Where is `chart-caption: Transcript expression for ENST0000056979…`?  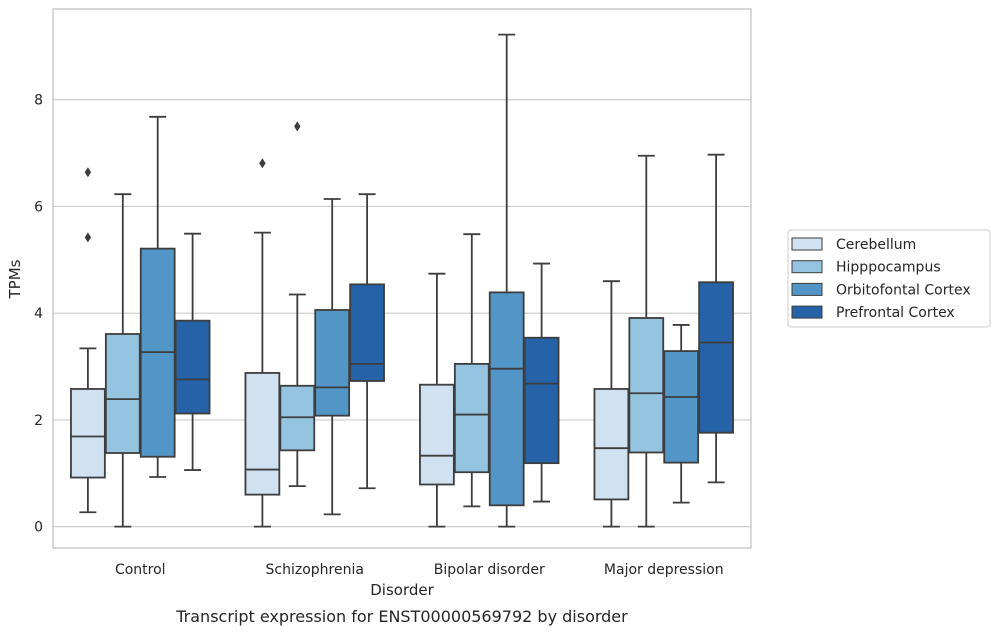
chart-caption: Transcript expression for ENST0000056979… is located at coordinates (401, 616).